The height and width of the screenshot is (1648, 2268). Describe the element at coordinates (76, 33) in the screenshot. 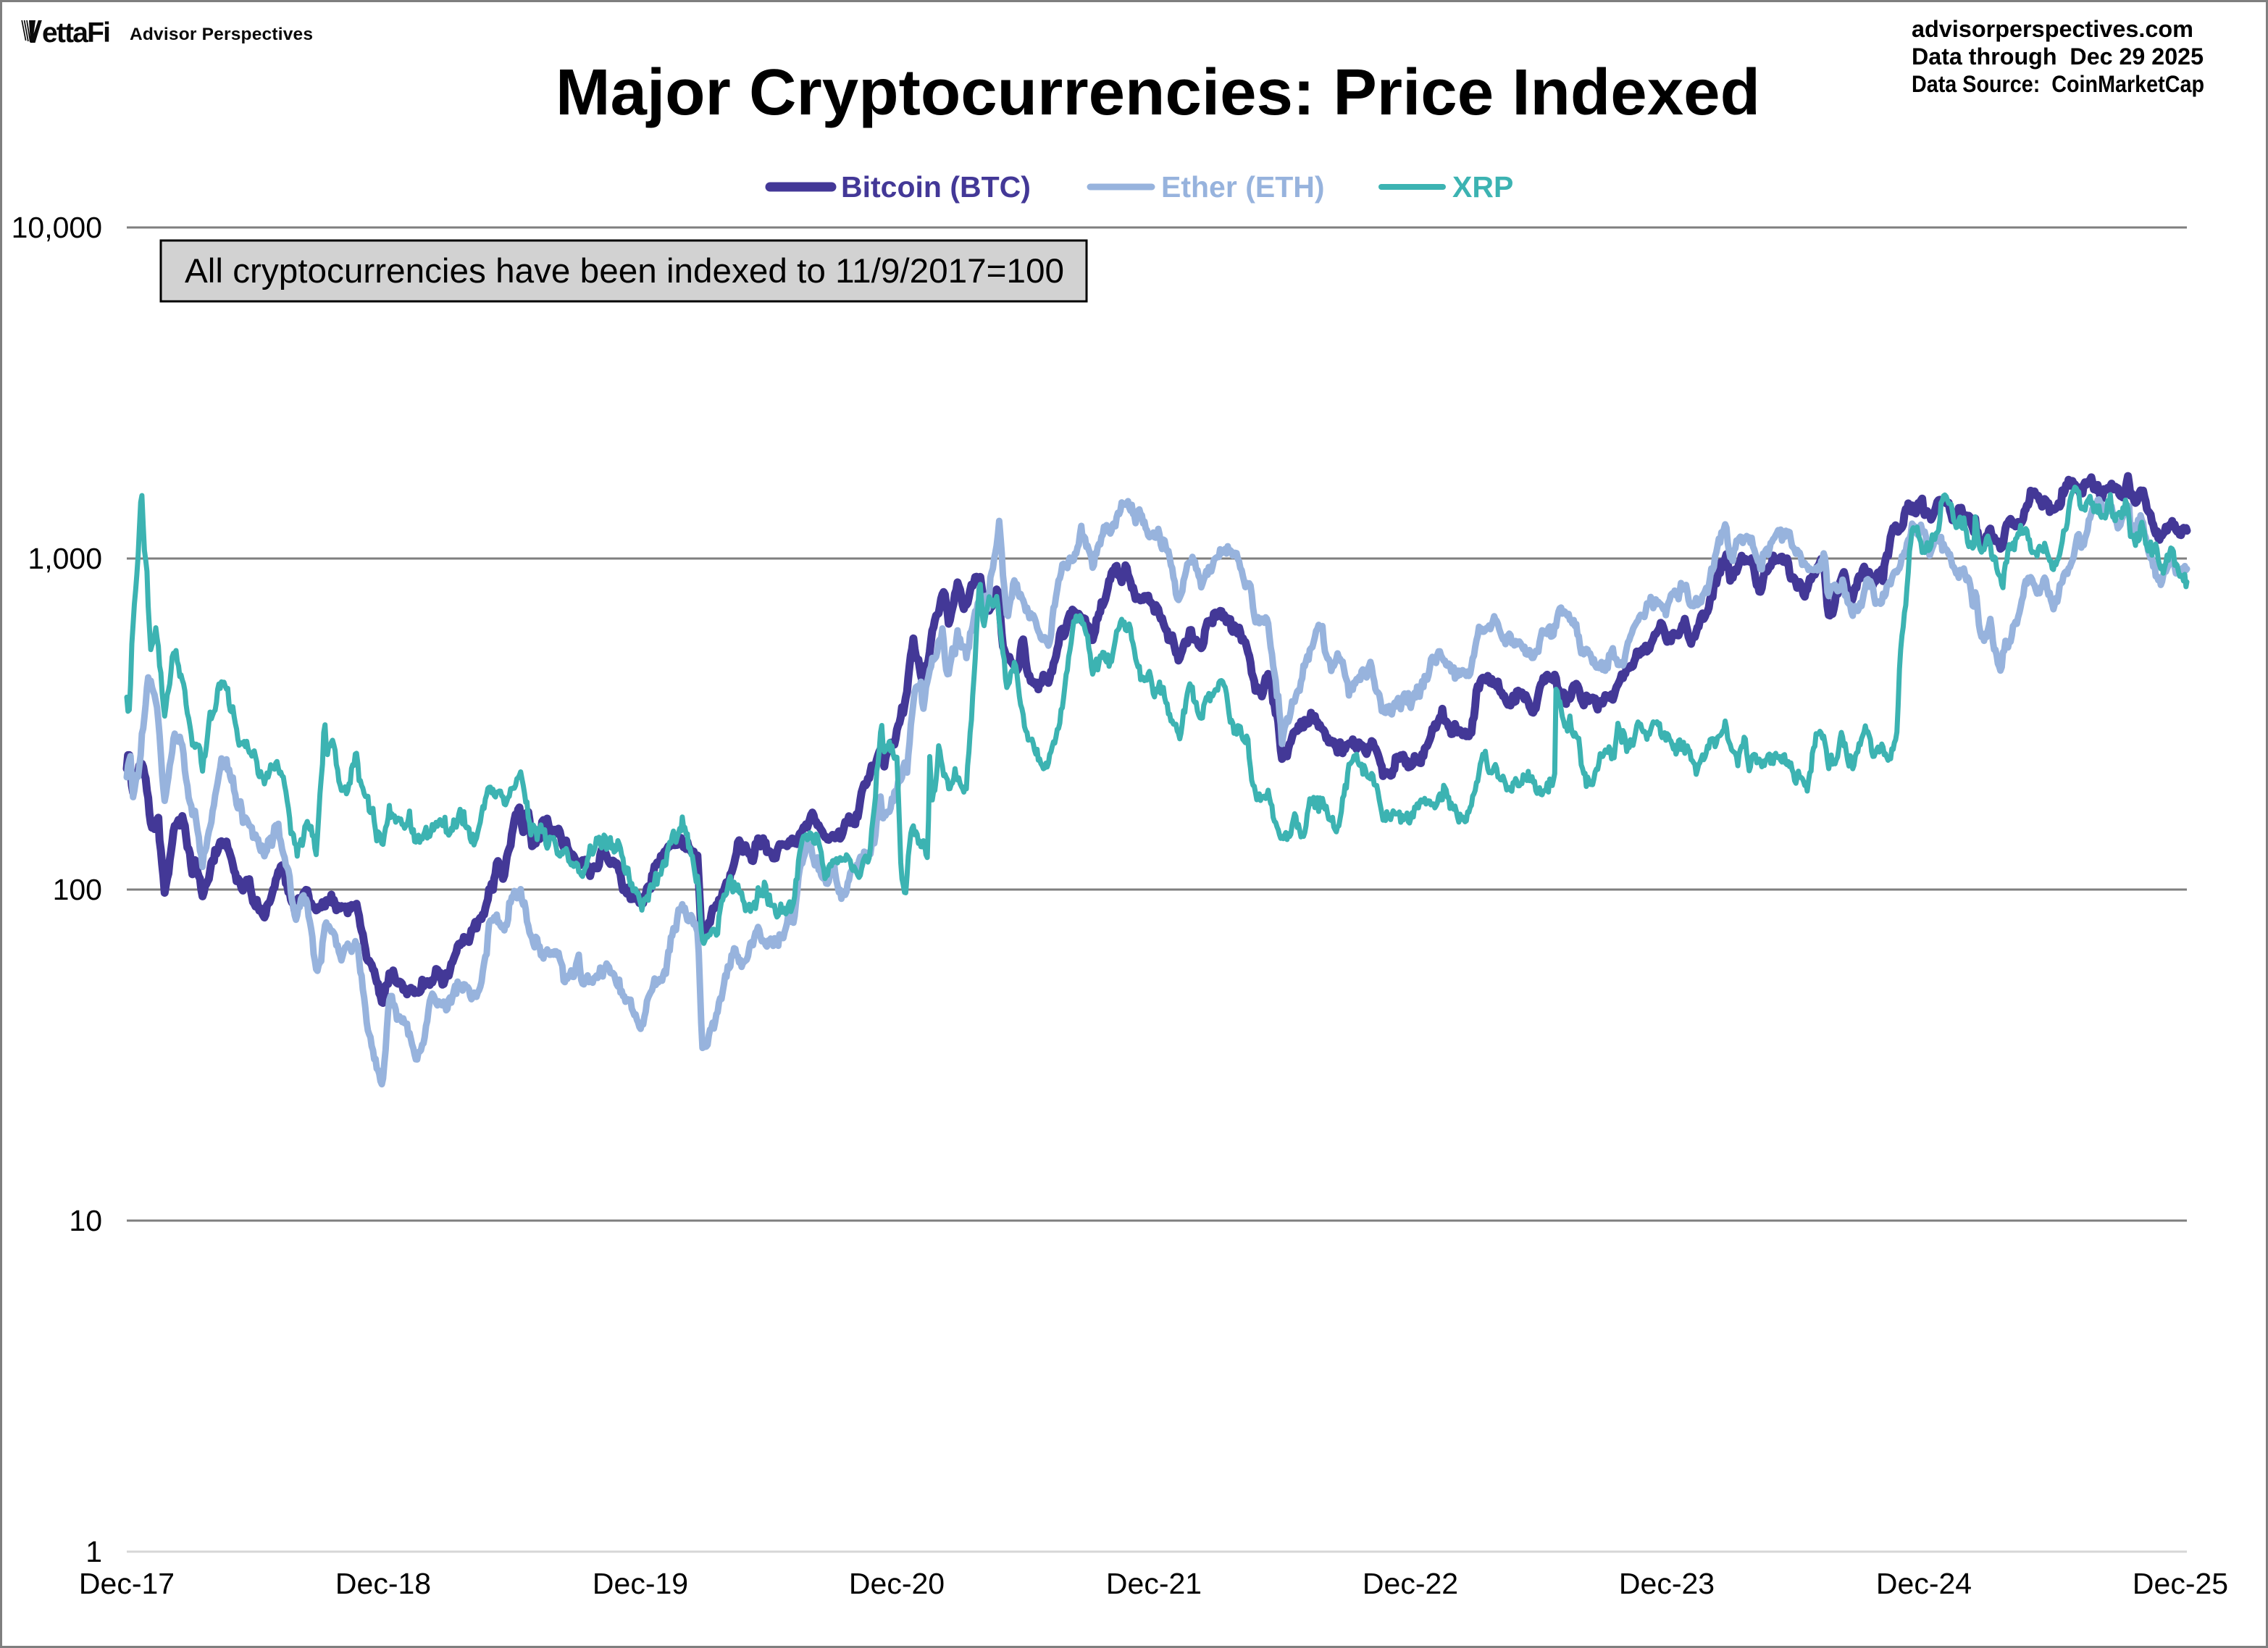

I see `svg-text: ettaFi` at that location.